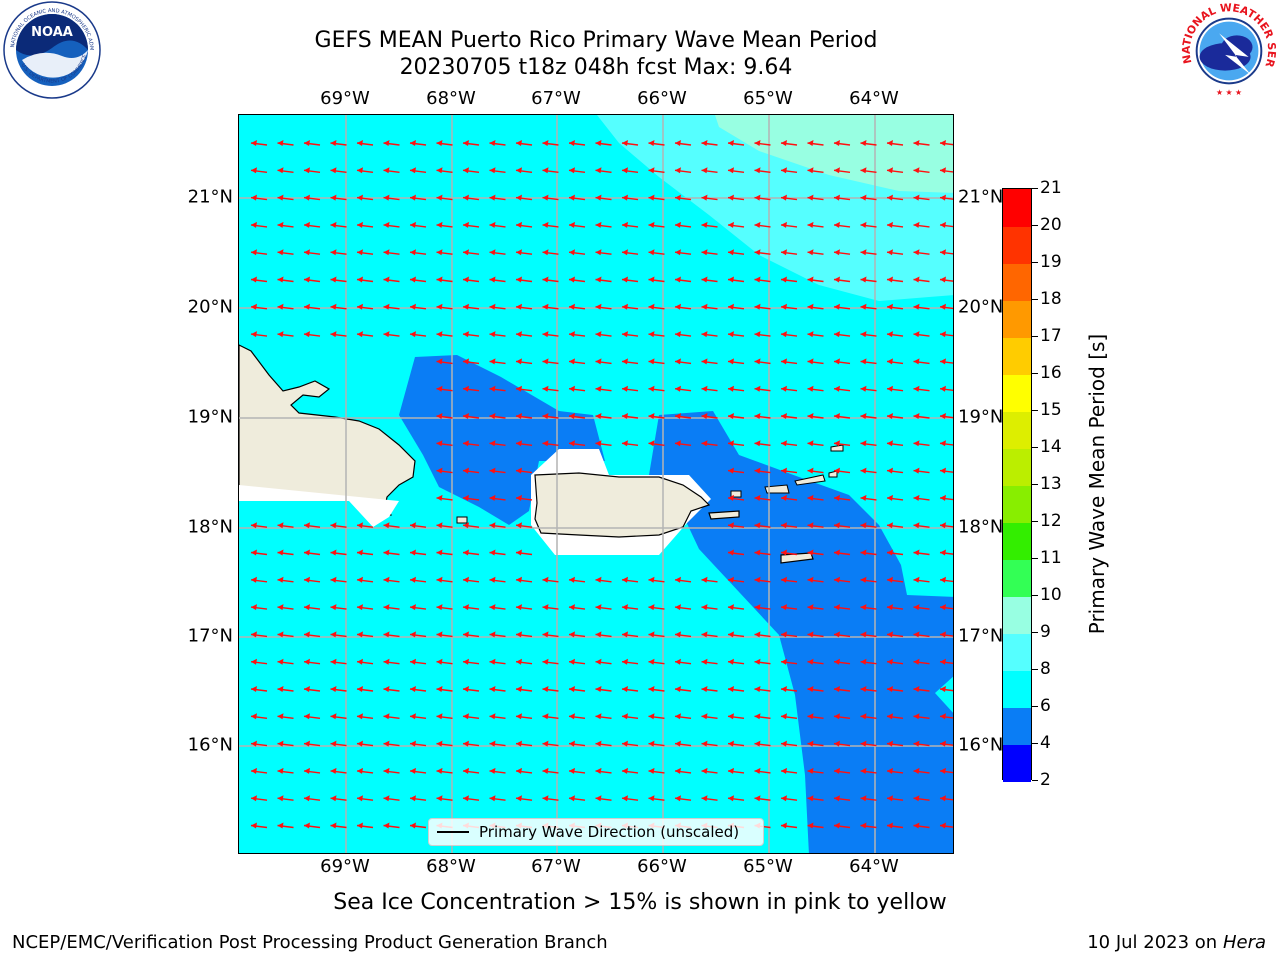 This screenshot has height=960, width=1280. I want to click on colorbar-tickmark, so click(1035, 410).